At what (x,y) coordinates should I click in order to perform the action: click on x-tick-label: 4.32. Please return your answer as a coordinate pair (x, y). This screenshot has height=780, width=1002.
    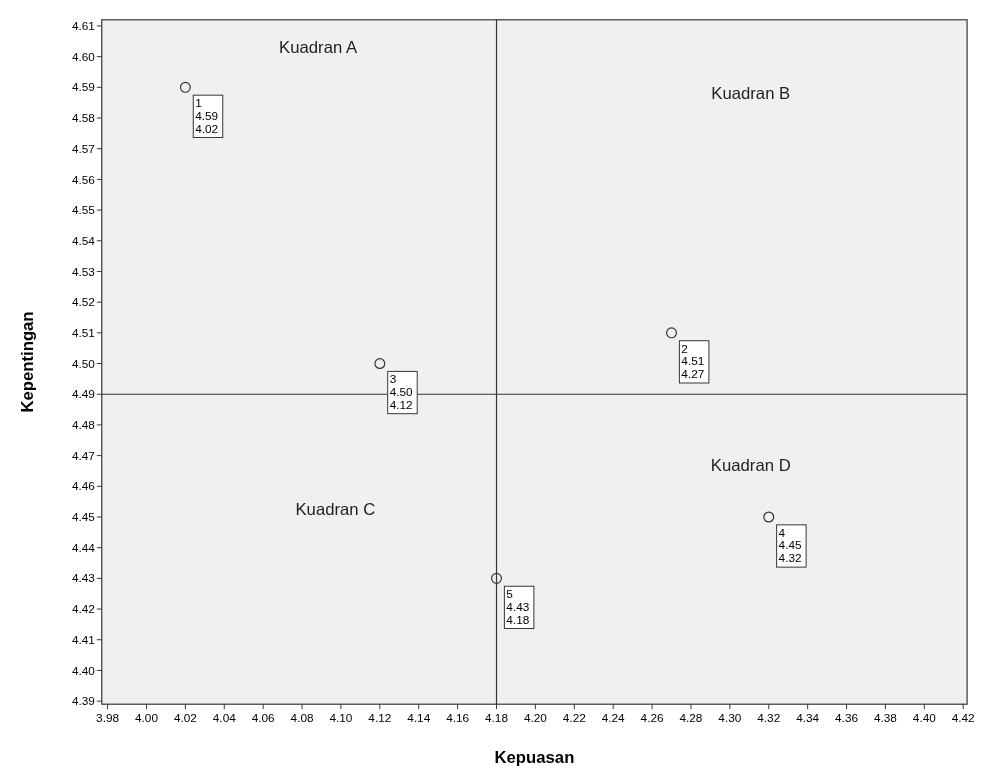
    Looking at the image, I should click on (769, 717).